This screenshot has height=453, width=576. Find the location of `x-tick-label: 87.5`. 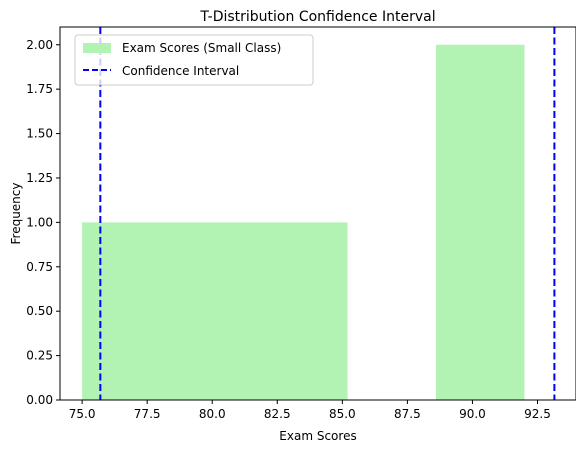

x-tick-label: 87.5 is located at coordinates (407, 414).